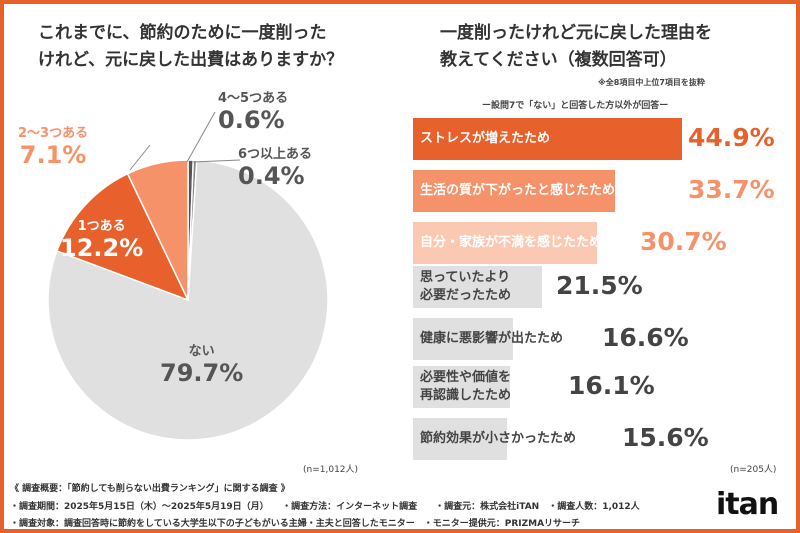 The width and height of the screenshot is (800, 533). I want to click on bar-label: 自分・家族が不満を感じたため, so click(511, 243).